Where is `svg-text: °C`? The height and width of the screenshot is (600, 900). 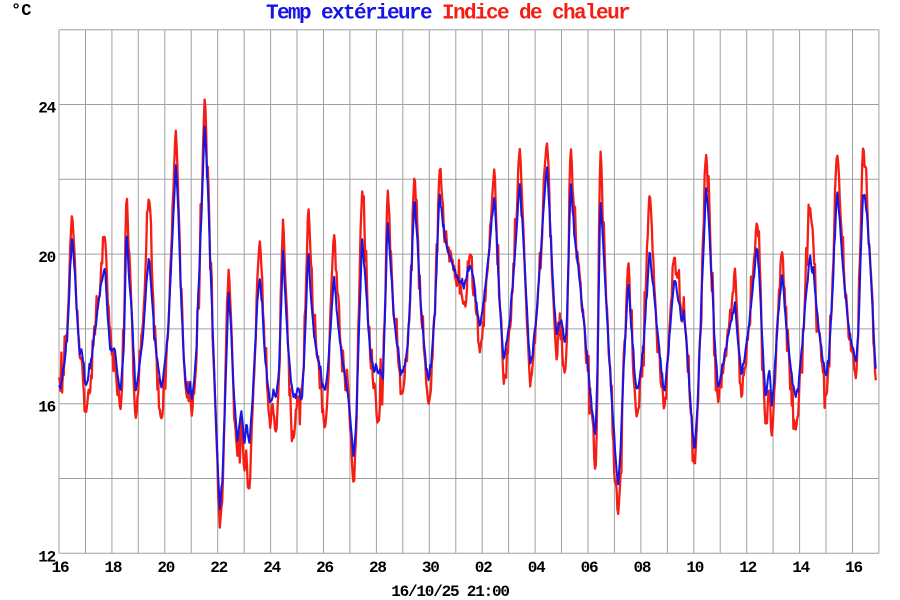
svg-text: °C is located at coordinates (21, 11).